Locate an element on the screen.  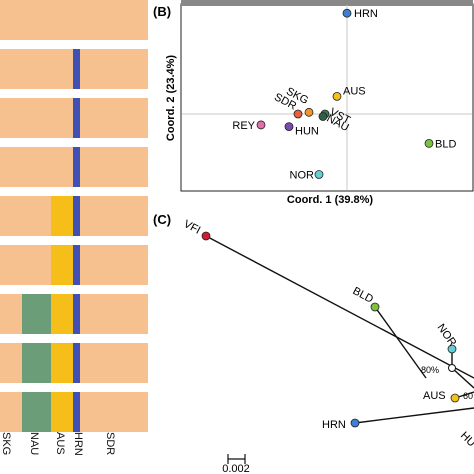
point-aus is located at coordinates (337, 96).